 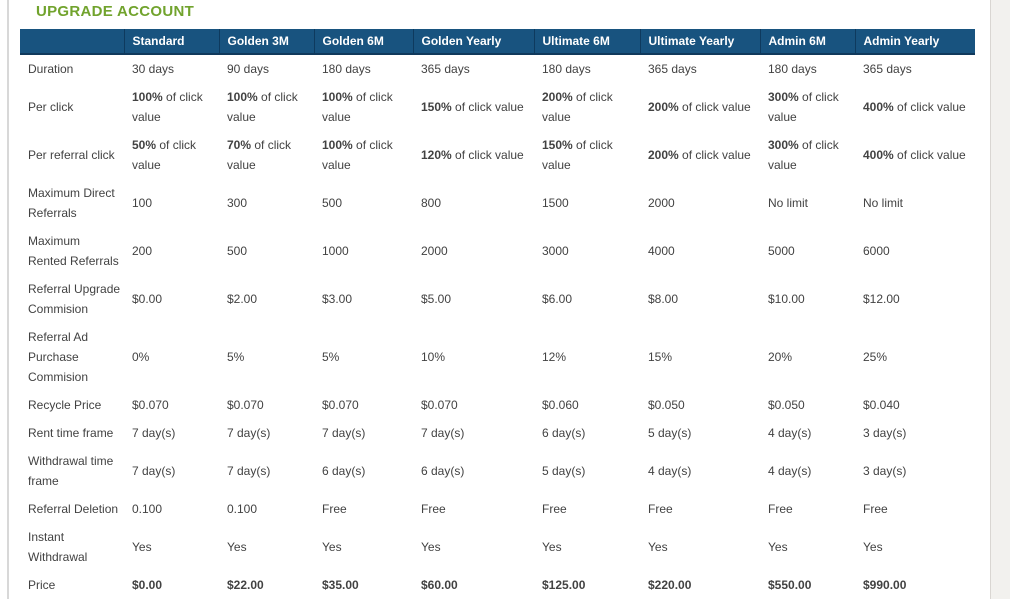 What do you see at coordinates (72, 42) in the screenshot?
I see `column-header-blank` at bounding box center [72, 42].